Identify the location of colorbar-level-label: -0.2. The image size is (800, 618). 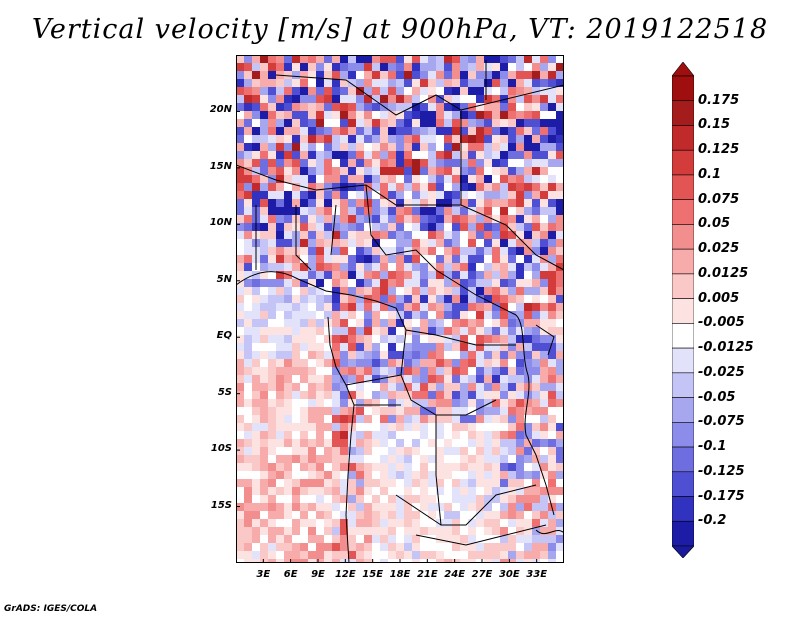
(712, 521).